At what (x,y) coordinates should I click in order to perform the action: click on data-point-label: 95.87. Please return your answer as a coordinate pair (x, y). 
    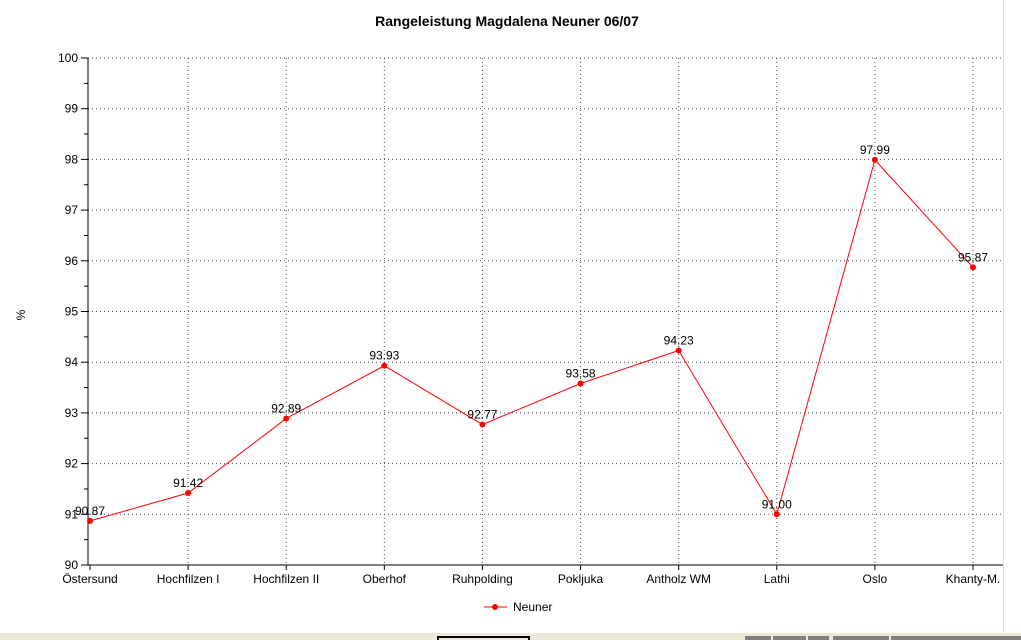
    Looking at the image, I should click on (973, 257).